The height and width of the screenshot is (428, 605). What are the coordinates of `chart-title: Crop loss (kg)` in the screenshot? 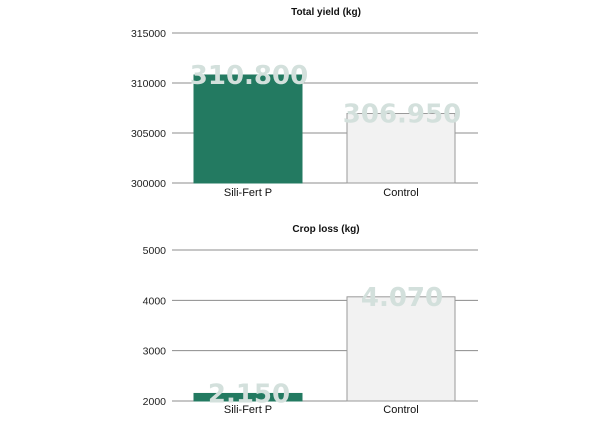 It's located at (325, 229).